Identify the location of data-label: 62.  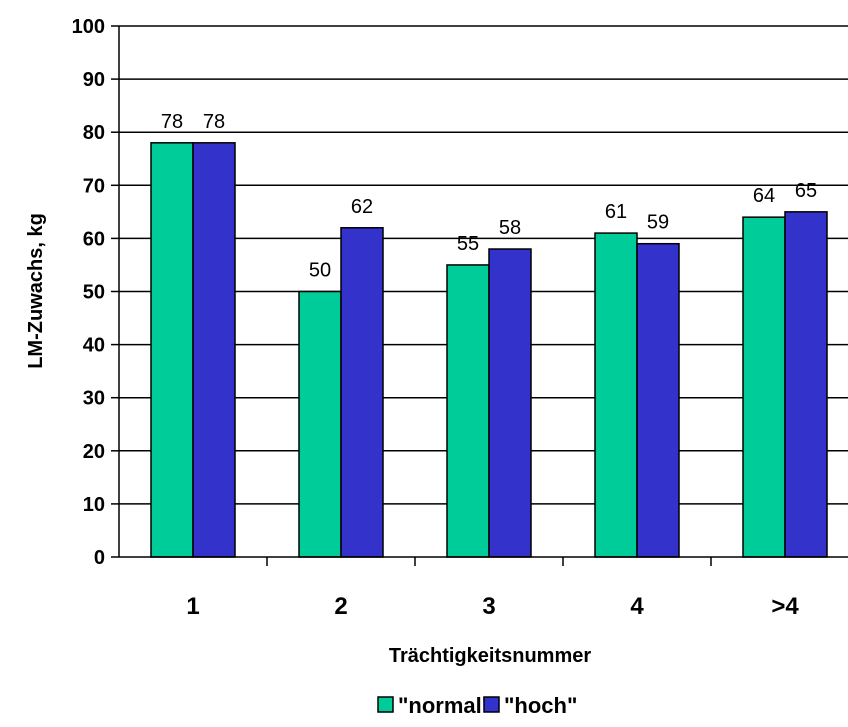
(362, 207).